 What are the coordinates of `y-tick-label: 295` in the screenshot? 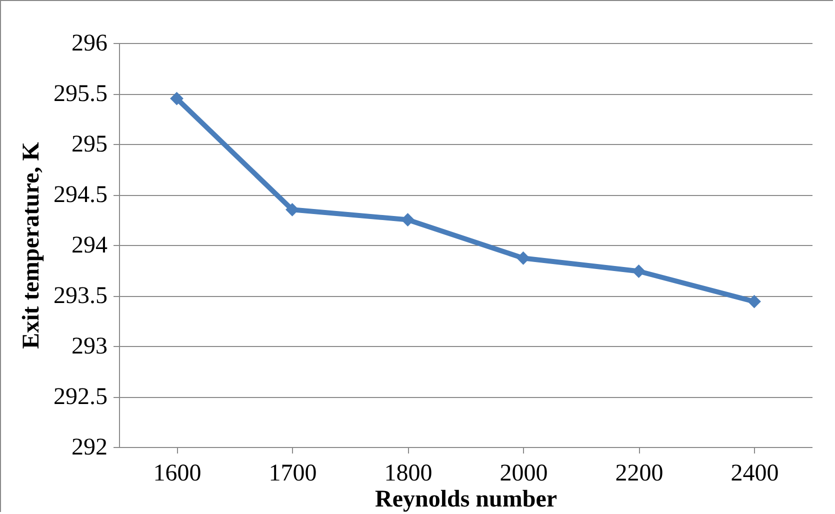 It's located at (90, 145).